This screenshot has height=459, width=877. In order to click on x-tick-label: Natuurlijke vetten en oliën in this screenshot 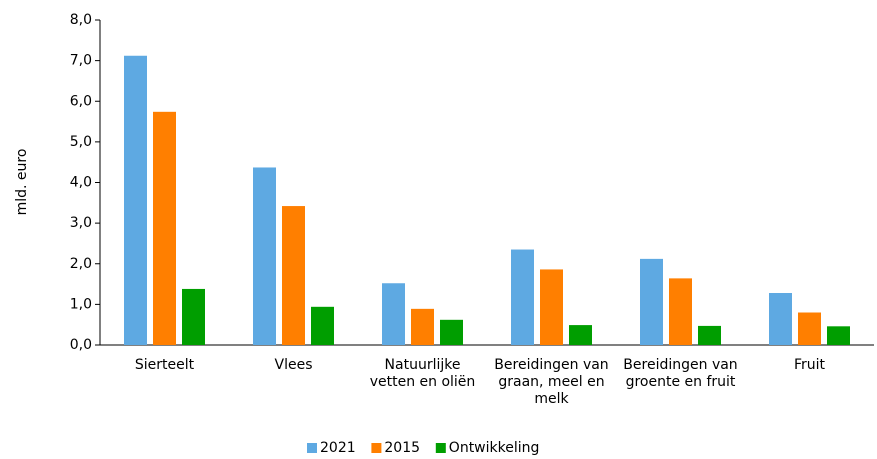, I will do `click(422, 373)`.